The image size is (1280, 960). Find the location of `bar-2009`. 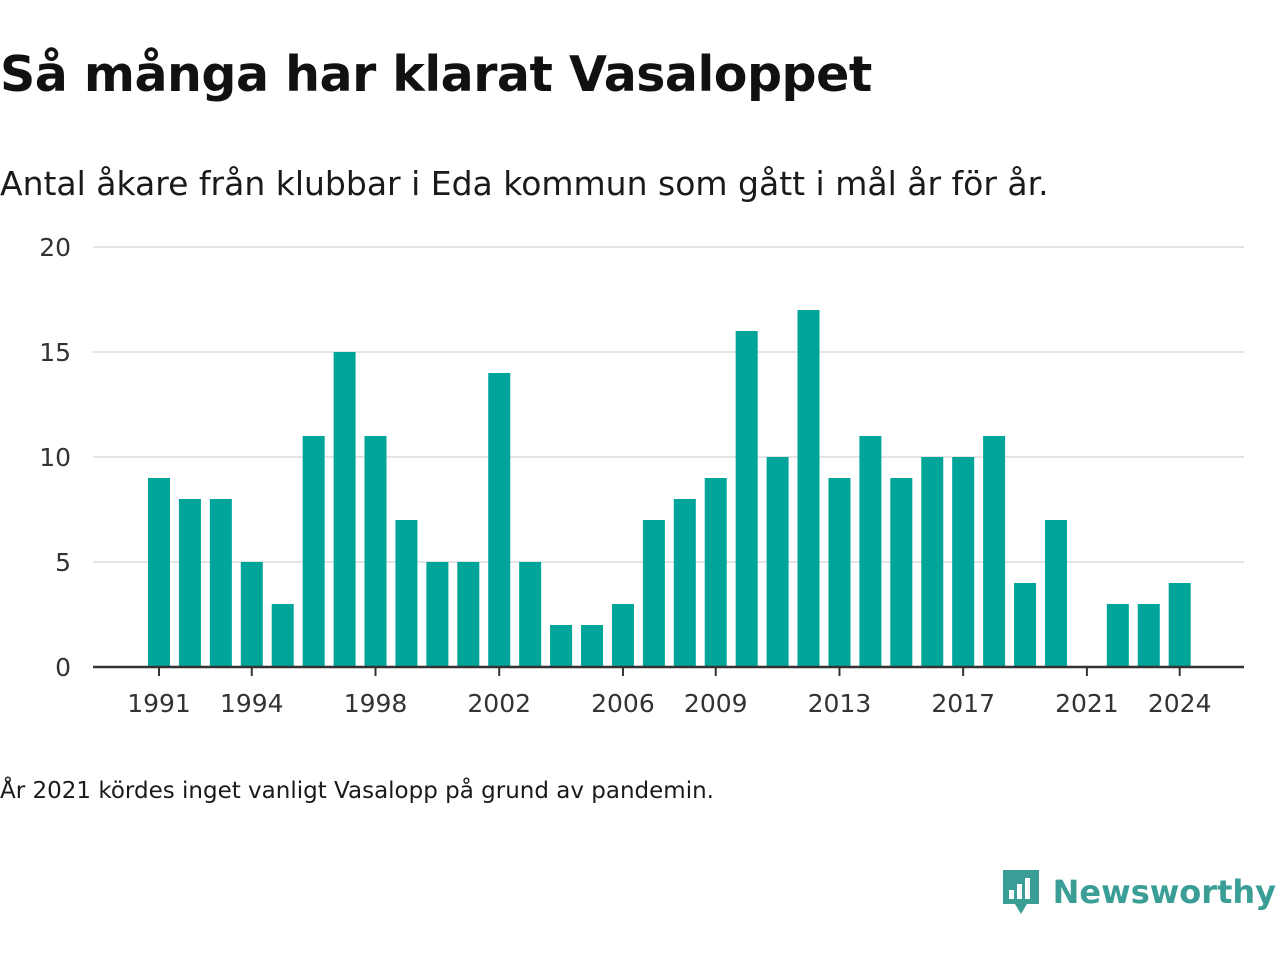

bar-2009 is located at coordinates (715, 572).